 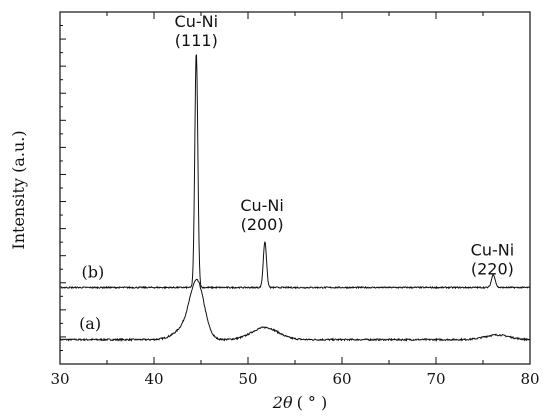 What do you see at coordinates (295, 310) in the screenshot?
I see `series-line-a` at bounding box center [295, 310].